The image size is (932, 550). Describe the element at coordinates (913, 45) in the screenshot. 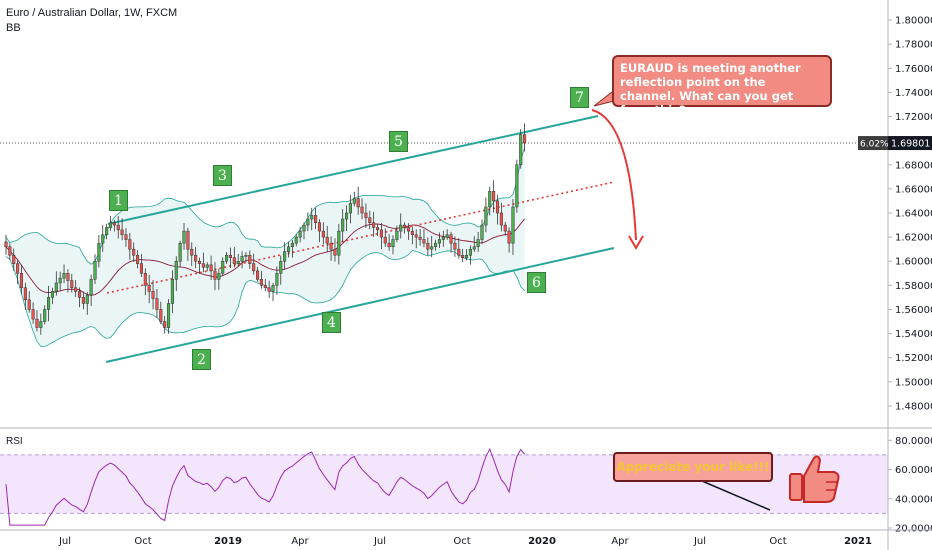

I see `price-tick-label: 1.78000` at that location.